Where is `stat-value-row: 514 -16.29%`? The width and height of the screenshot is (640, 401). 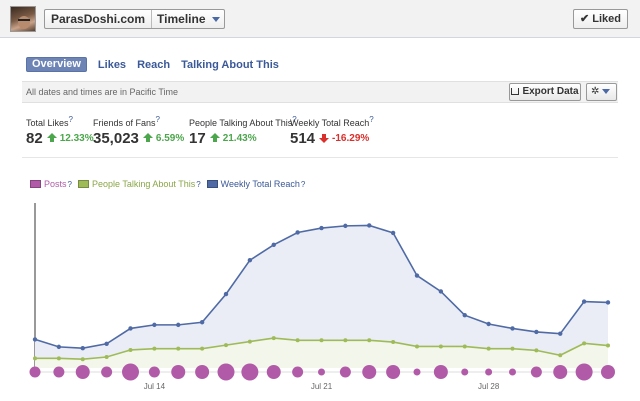 stat-value-row: 514 -16.29% is located at coordinates (332, 138).